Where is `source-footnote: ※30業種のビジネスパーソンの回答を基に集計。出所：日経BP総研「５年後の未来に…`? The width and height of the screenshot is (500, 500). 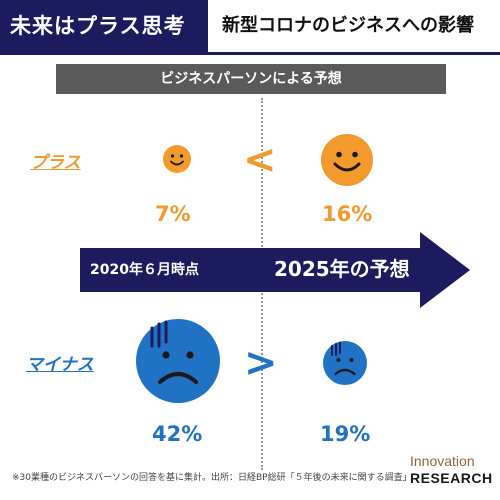
source-footnote: ※30業種のビジネスパーソンの回答を基に集計。出所：日経BP総研「５年後の未来に… is located at coordinates (212, 478).